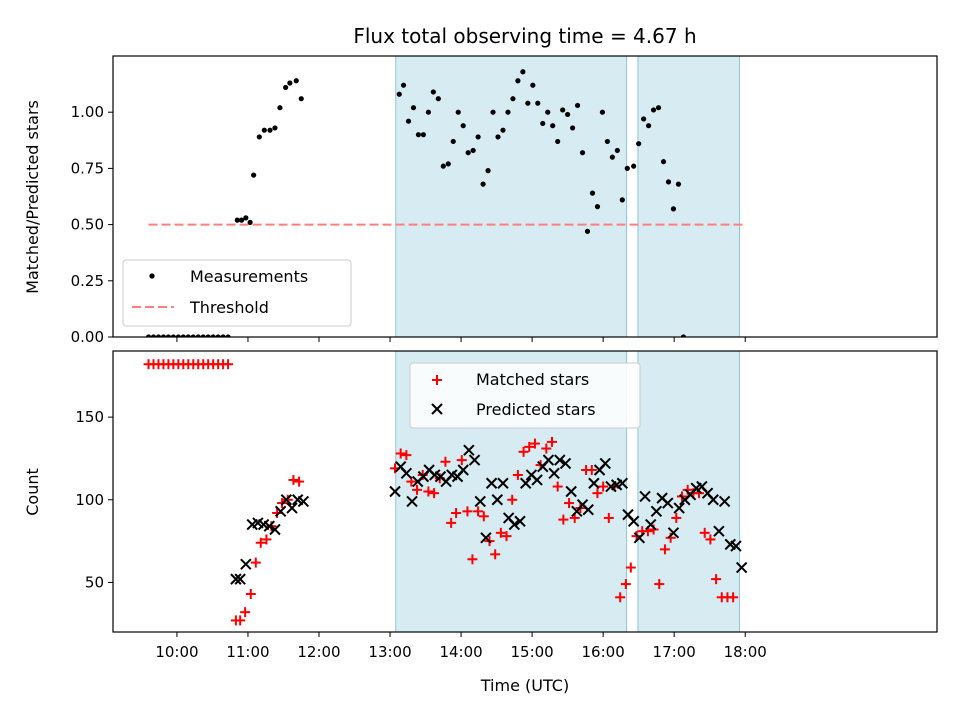  I want to click on legend-measurements-marker, so click(152, 276).